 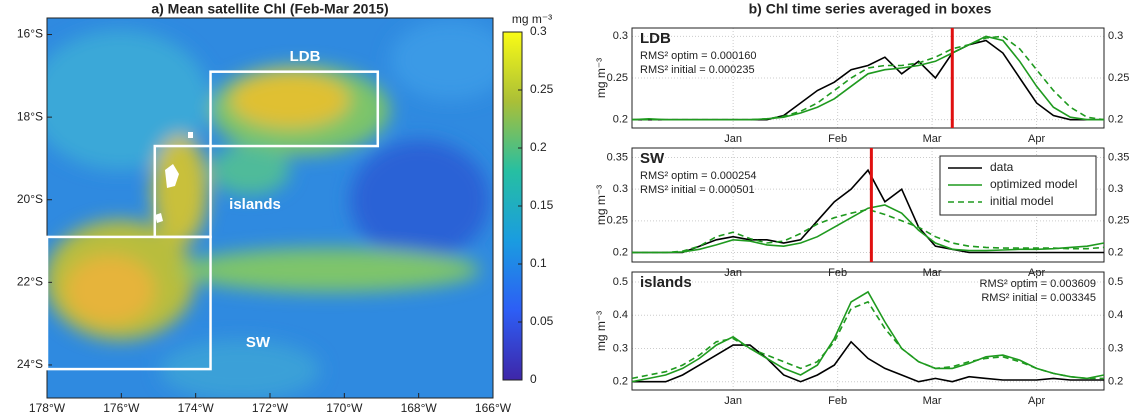 What do you see at coordinates (419, 408) in the screenshot?
I see `x-tick-label: 168°W` at bounding box center [419, 408].